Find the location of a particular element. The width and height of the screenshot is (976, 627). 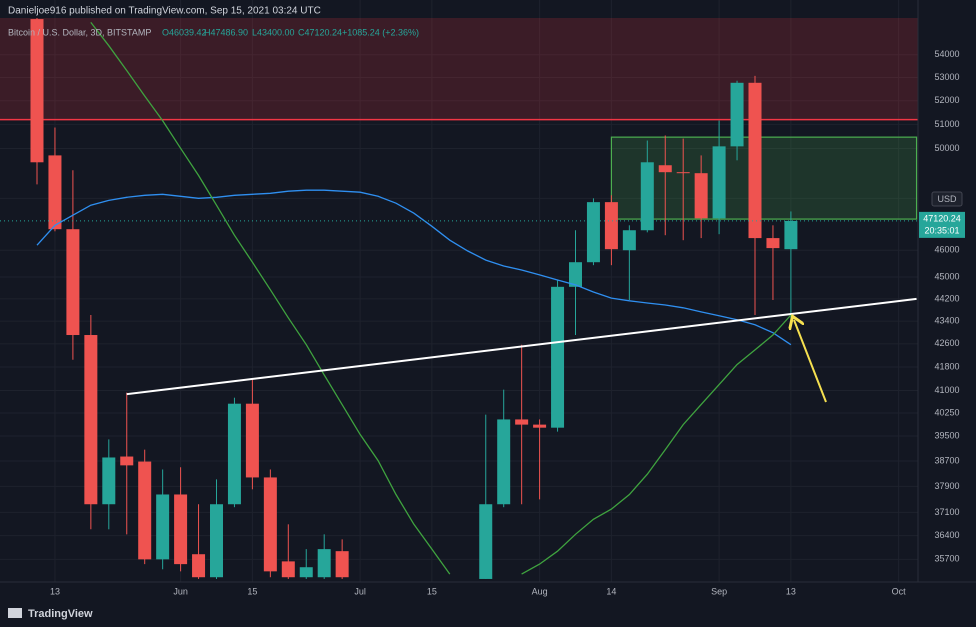

trendline is located at coordinates (521, 346).